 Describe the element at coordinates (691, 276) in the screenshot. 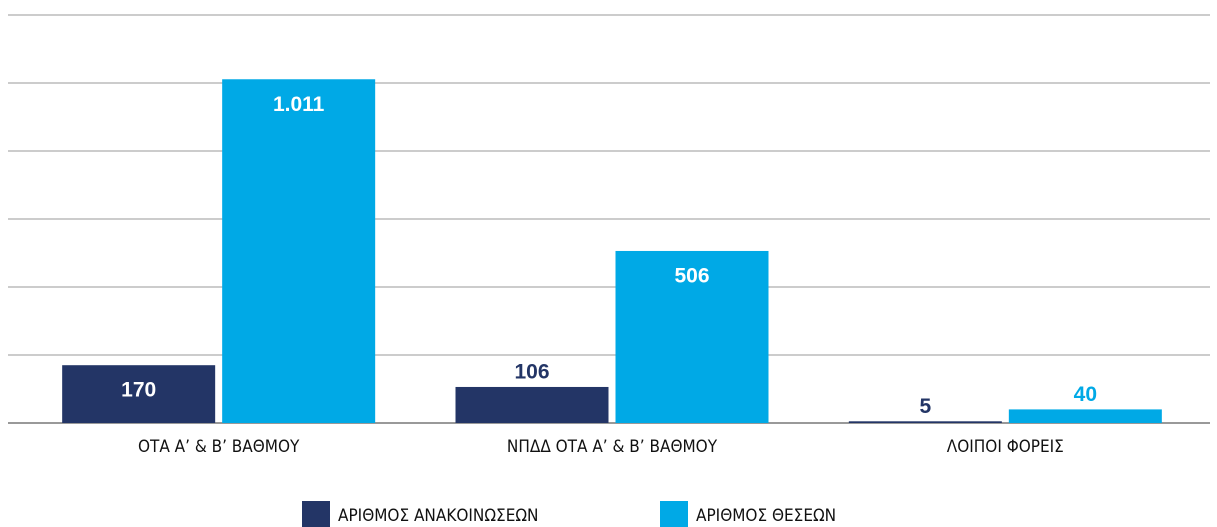

I see `value-label: 506` at that location.